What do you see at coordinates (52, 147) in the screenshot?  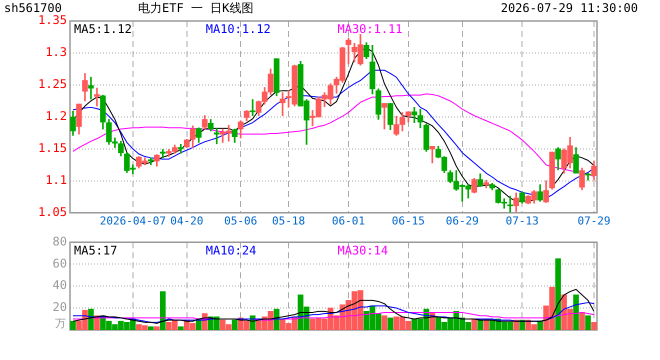 I see `y-tick-label: 1.15` at bounding box center [52, 147].